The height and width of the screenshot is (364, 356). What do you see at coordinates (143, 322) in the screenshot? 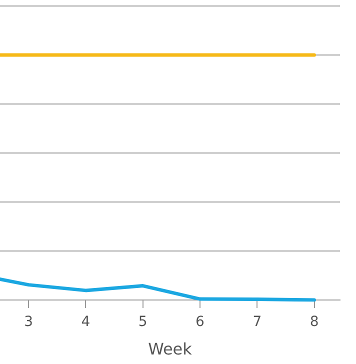
I see `x-tick-label: 5` at bounding box center [143, 322].